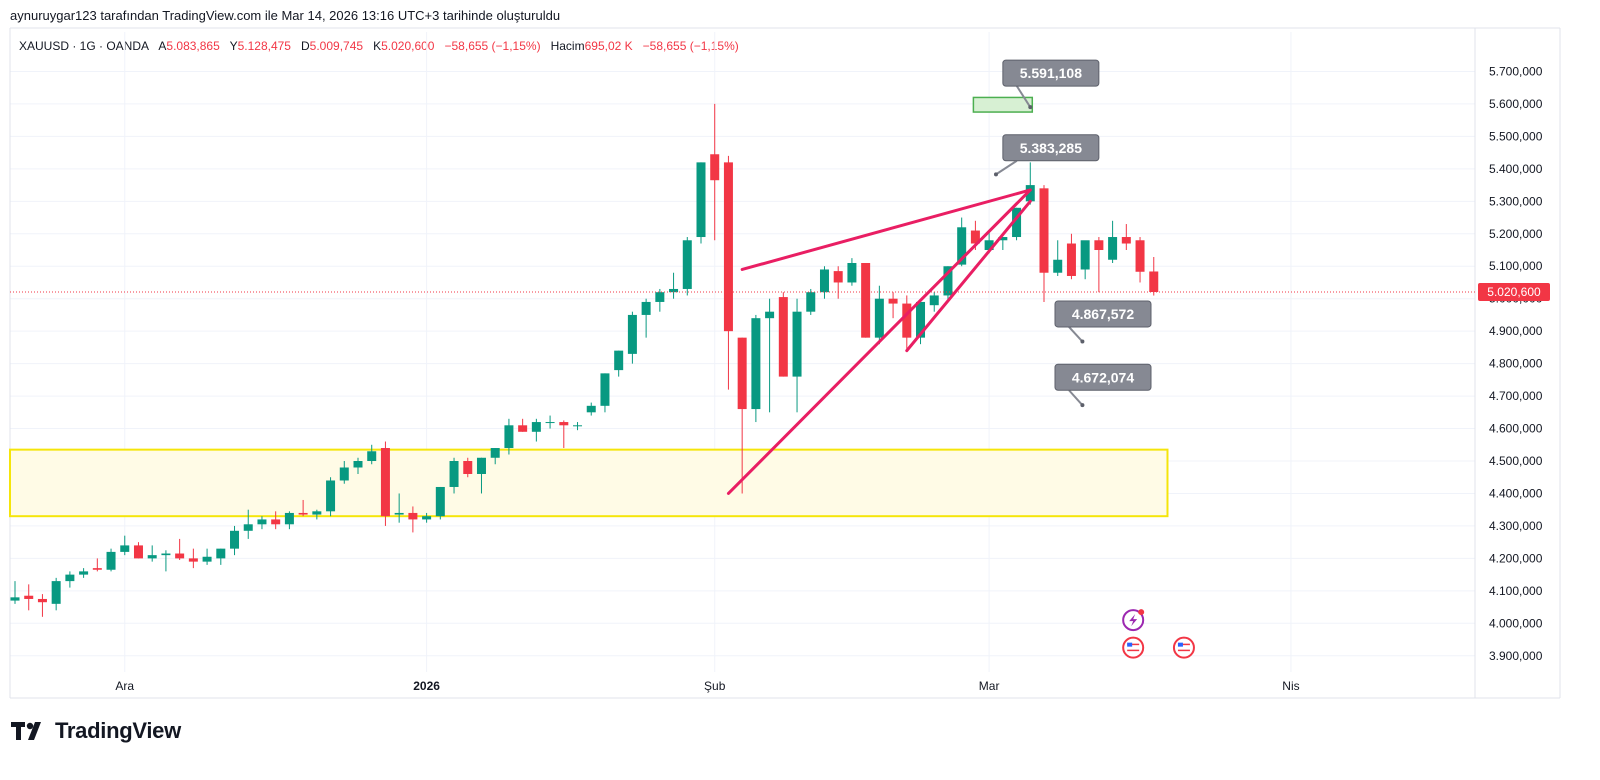 The image size is (1600, 780). I want to click on price-callout: 5.383,285, so click(1046, 155).